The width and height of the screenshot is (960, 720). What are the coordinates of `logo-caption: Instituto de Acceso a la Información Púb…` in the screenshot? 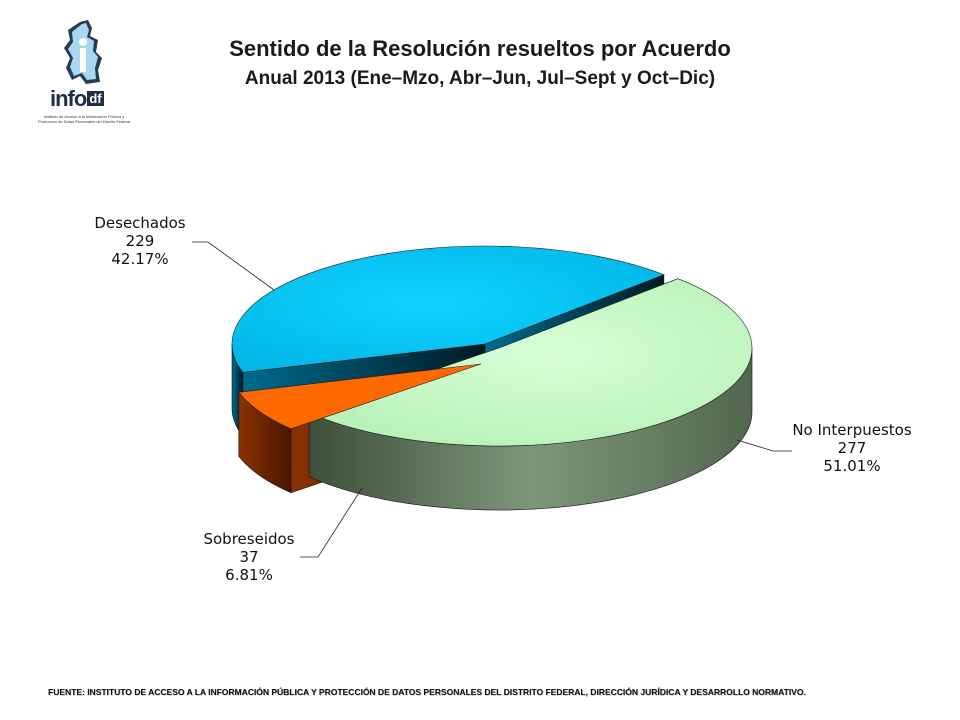 It's located at (84, 119).